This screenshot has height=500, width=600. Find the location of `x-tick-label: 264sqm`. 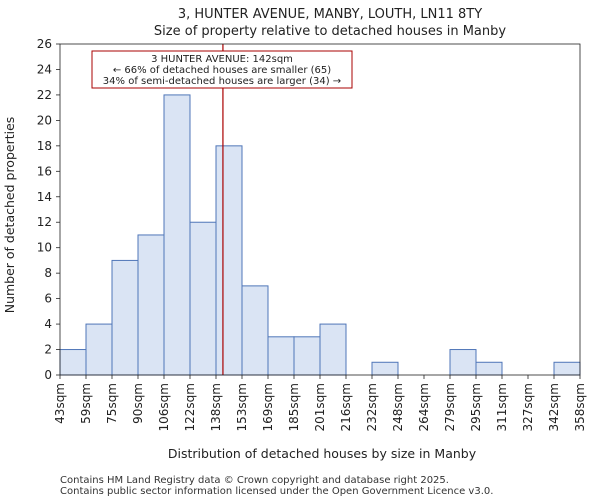

x-tick-label: 264sqm is located at coordinates (424, 407).